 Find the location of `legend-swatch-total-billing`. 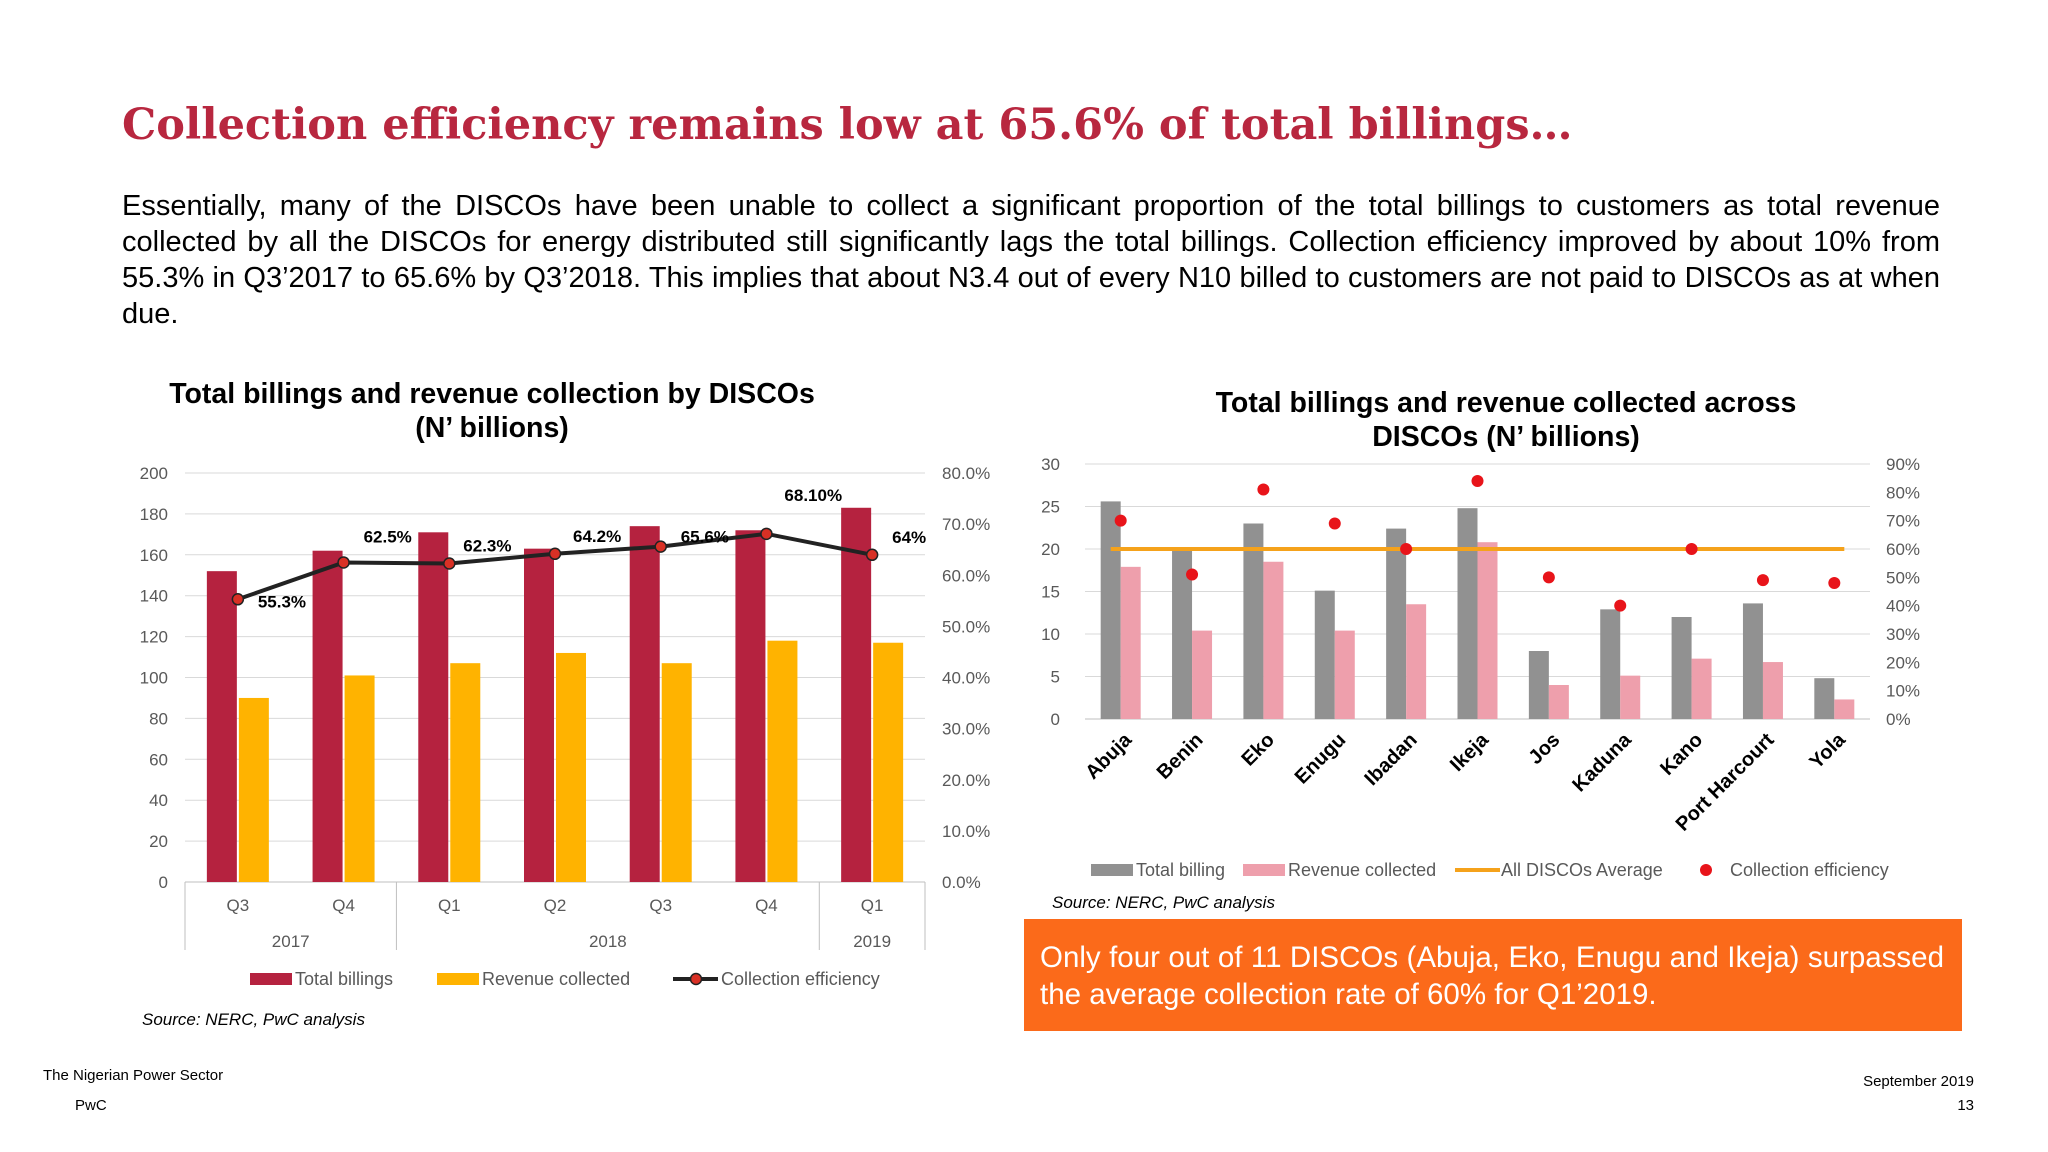

legend-swatch-total-billing is located at coordinates (1112, 870).